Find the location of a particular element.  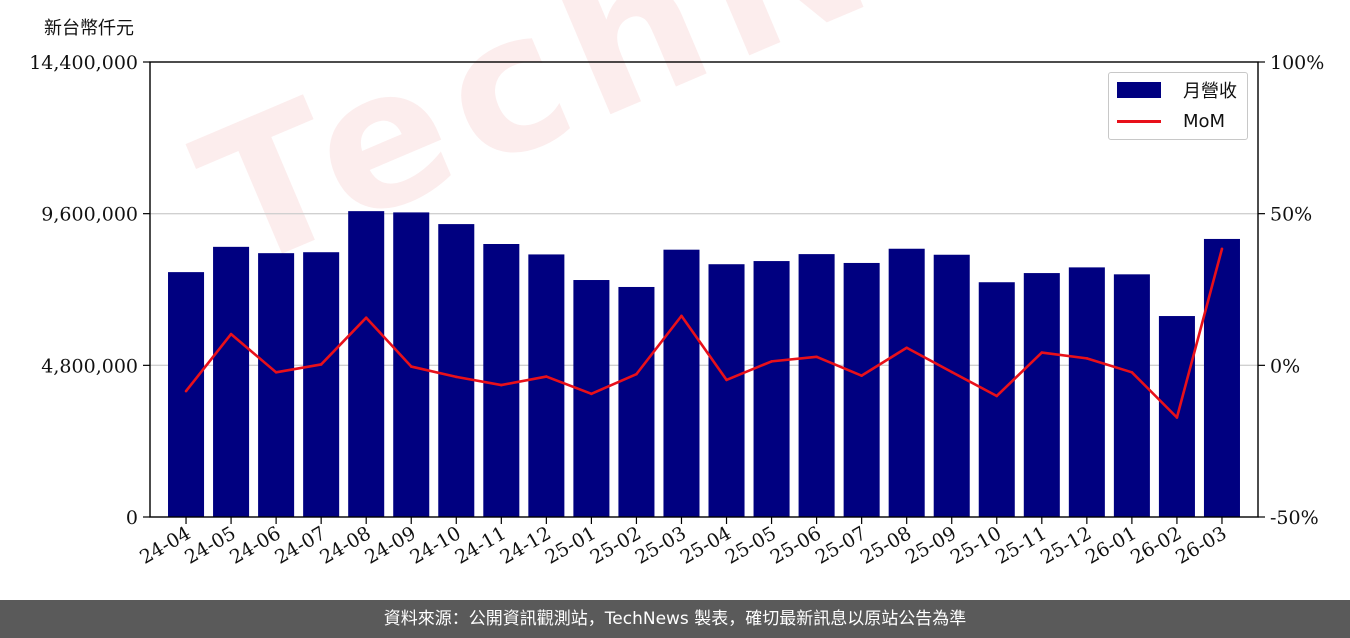

x-tick-label-25-04: 25-04 is located at coordinates (706, 545).